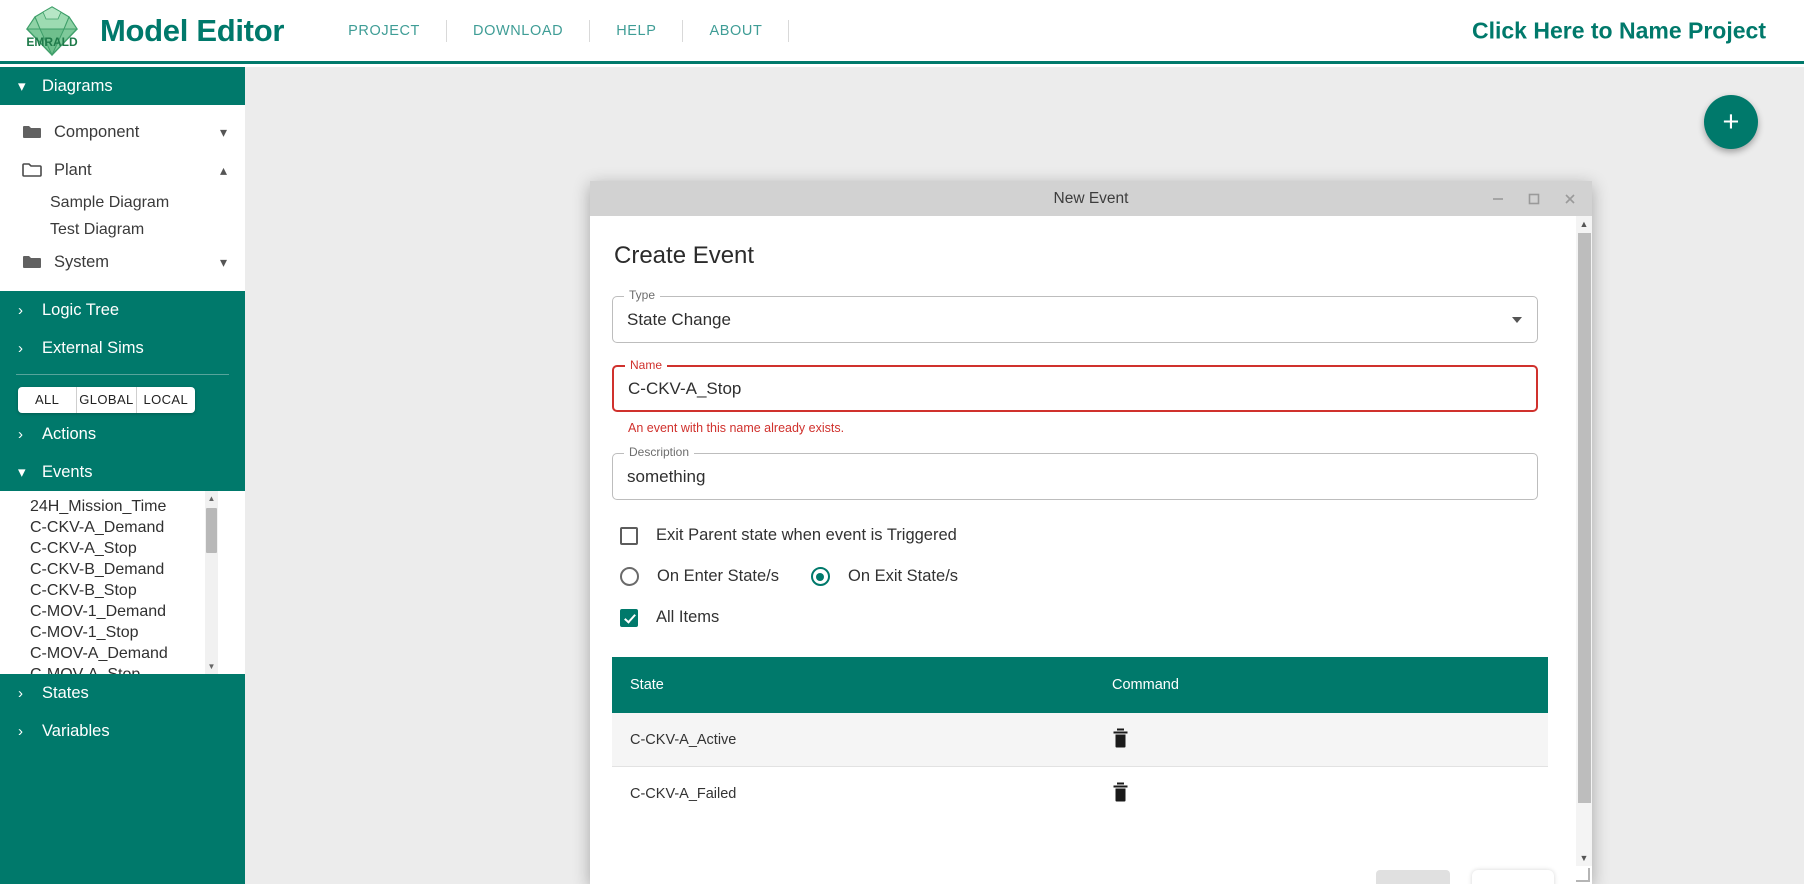 The width and height of the screenshot is (1804, 884). Describe the element at coordinates (629, 535) in the screenshot. I see `exit-parent-checkbox` at that location.